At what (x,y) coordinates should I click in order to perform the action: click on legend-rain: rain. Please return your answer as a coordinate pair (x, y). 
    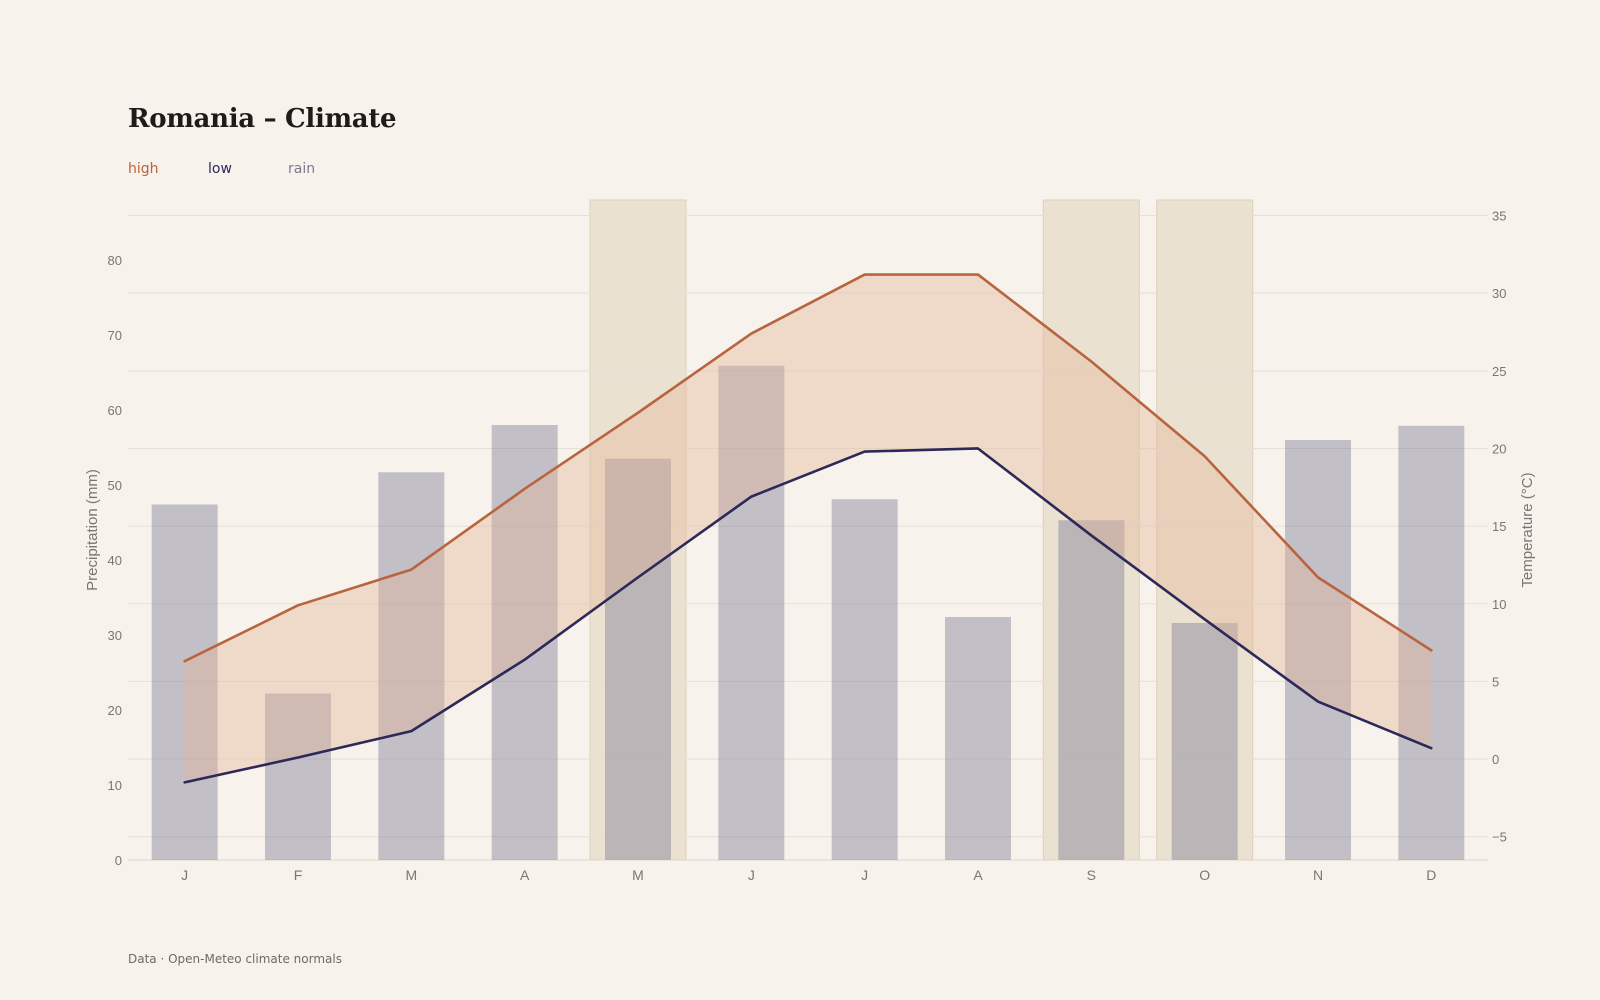
    Looking at the image, I should click on (302, 169).